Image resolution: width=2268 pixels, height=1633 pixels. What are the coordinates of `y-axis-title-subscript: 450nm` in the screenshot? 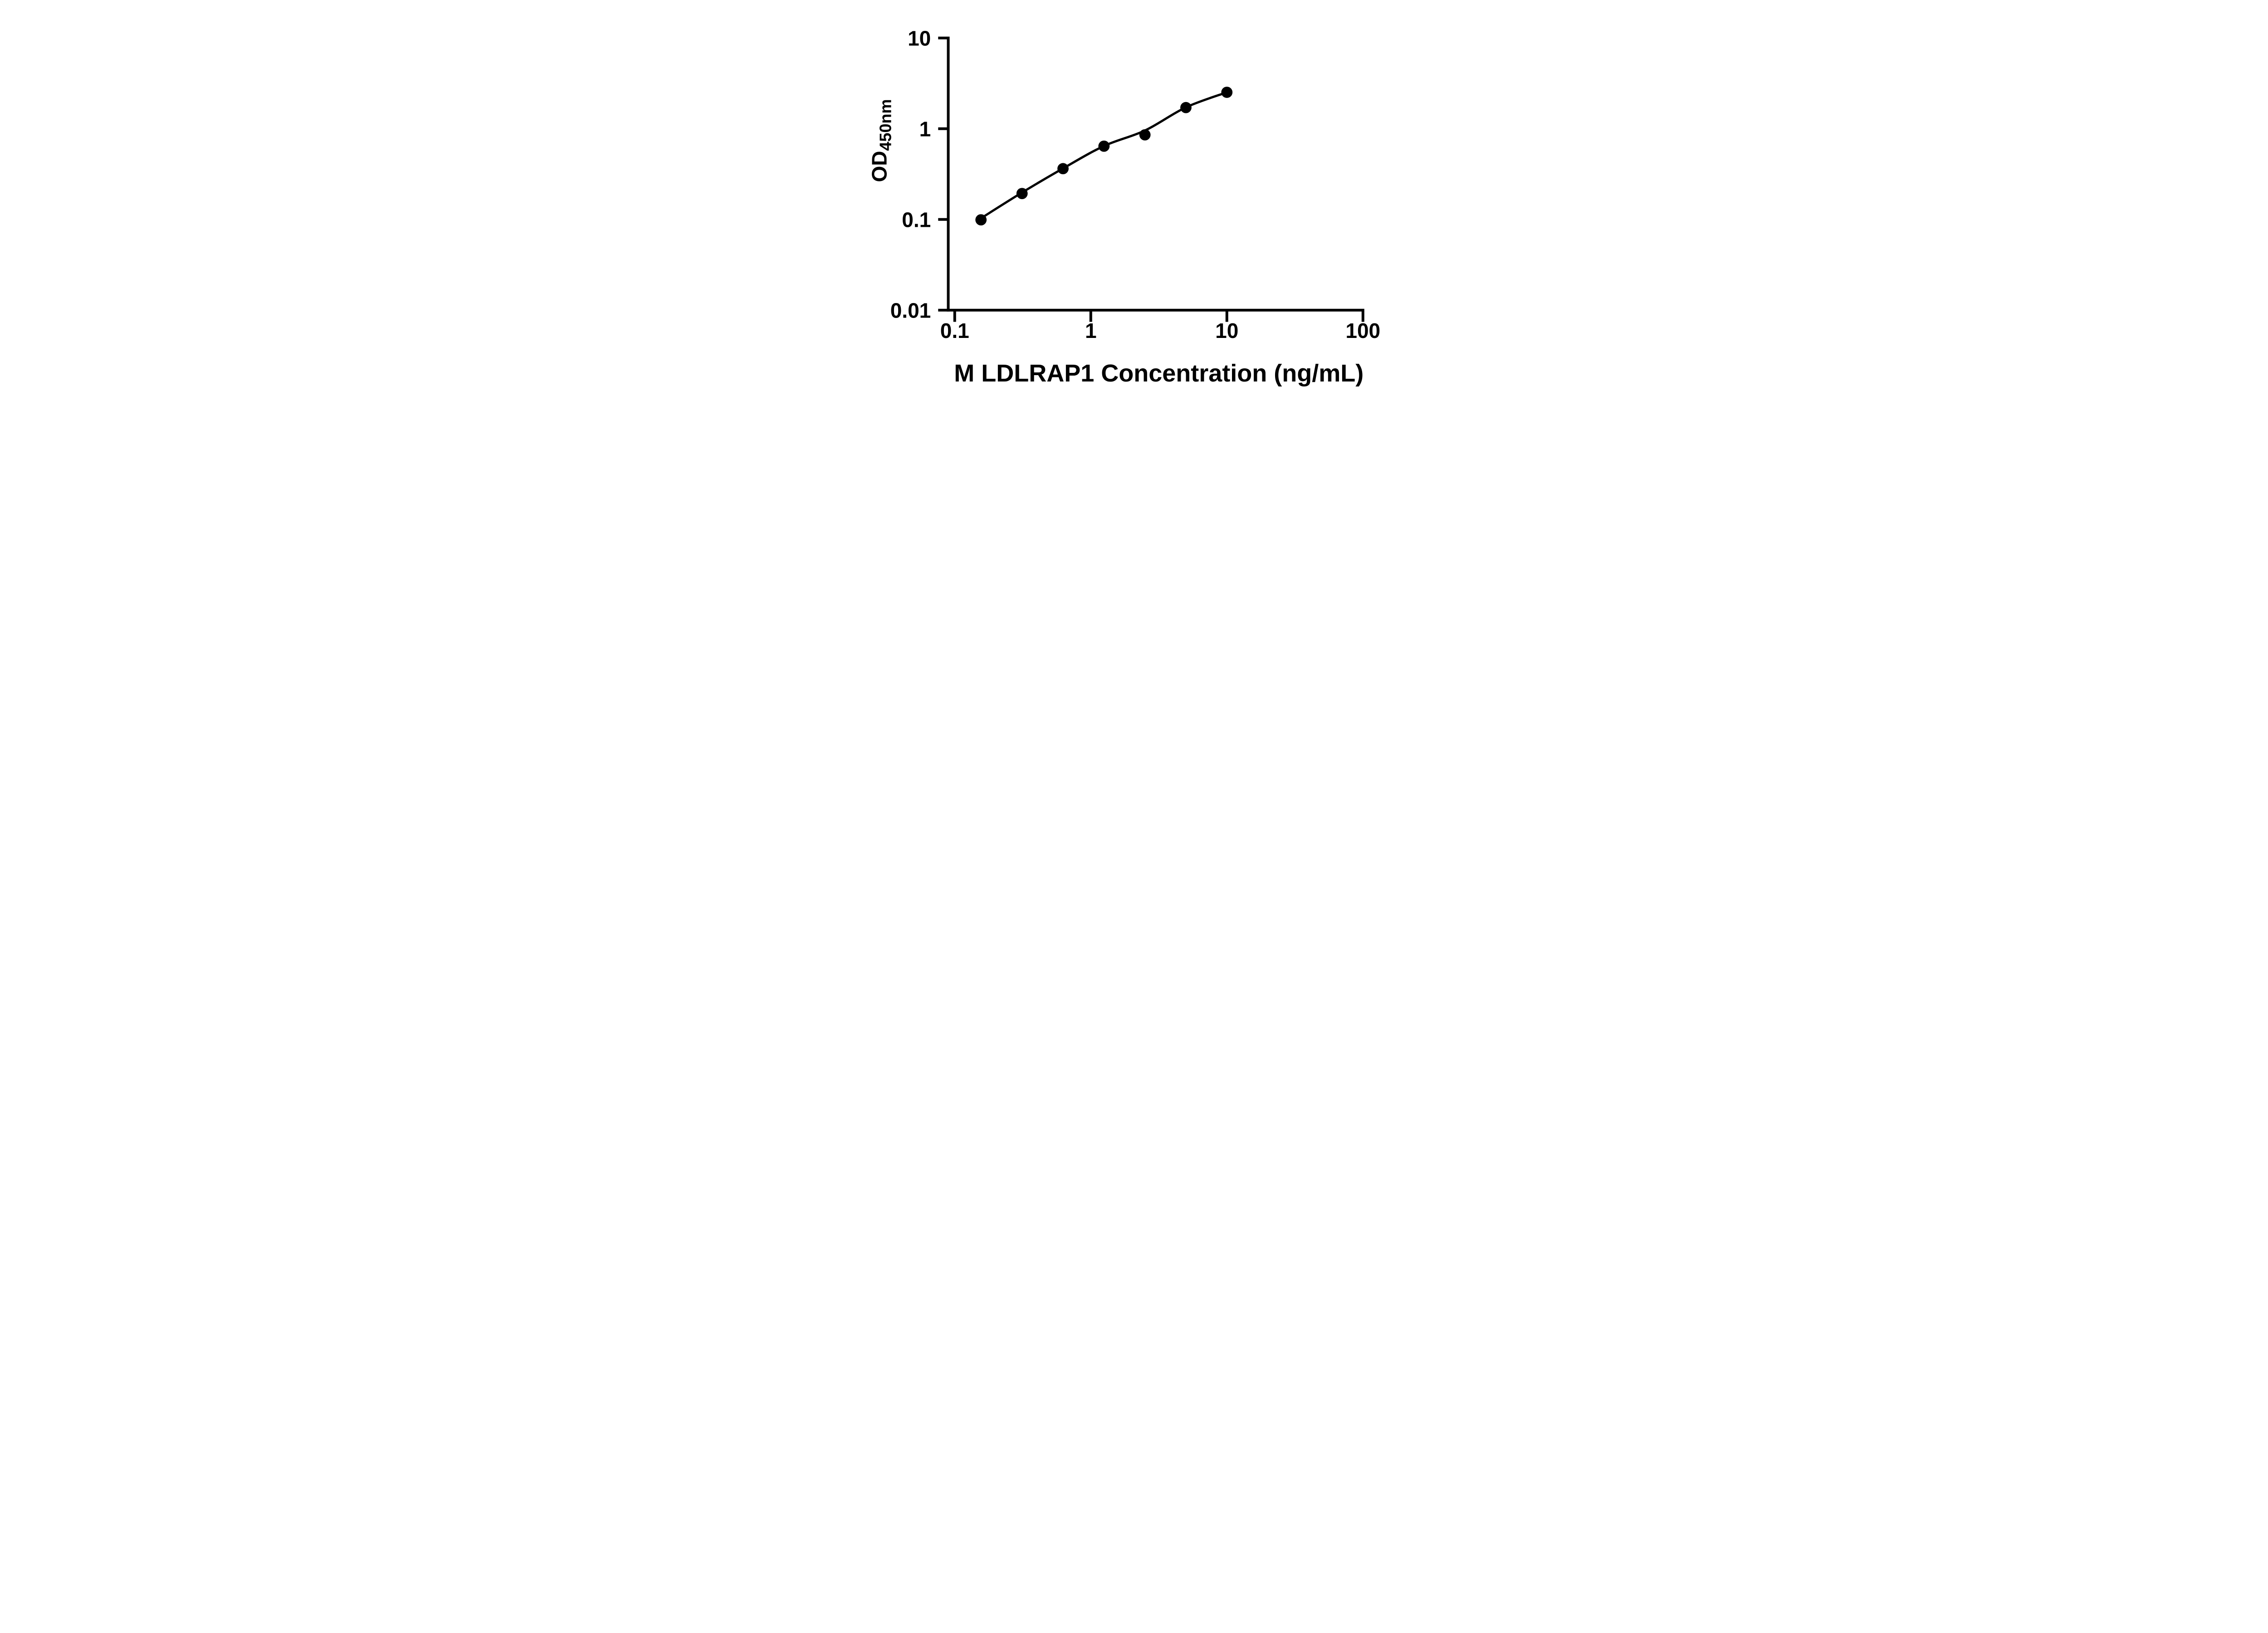 It's located at (885, 125).